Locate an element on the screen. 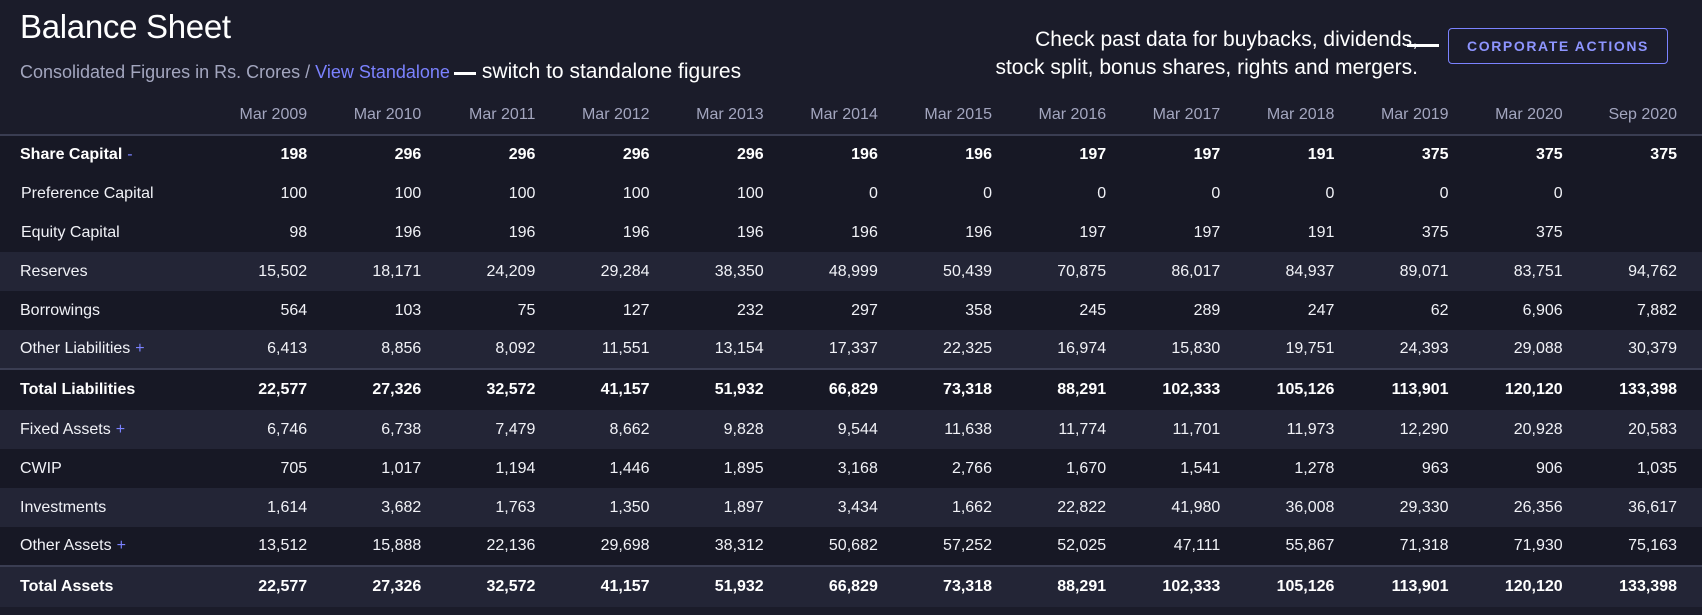 This screenshot has width=1702, height=615. column-header-period: Mar 2009 is located at coordinates (275, 116).